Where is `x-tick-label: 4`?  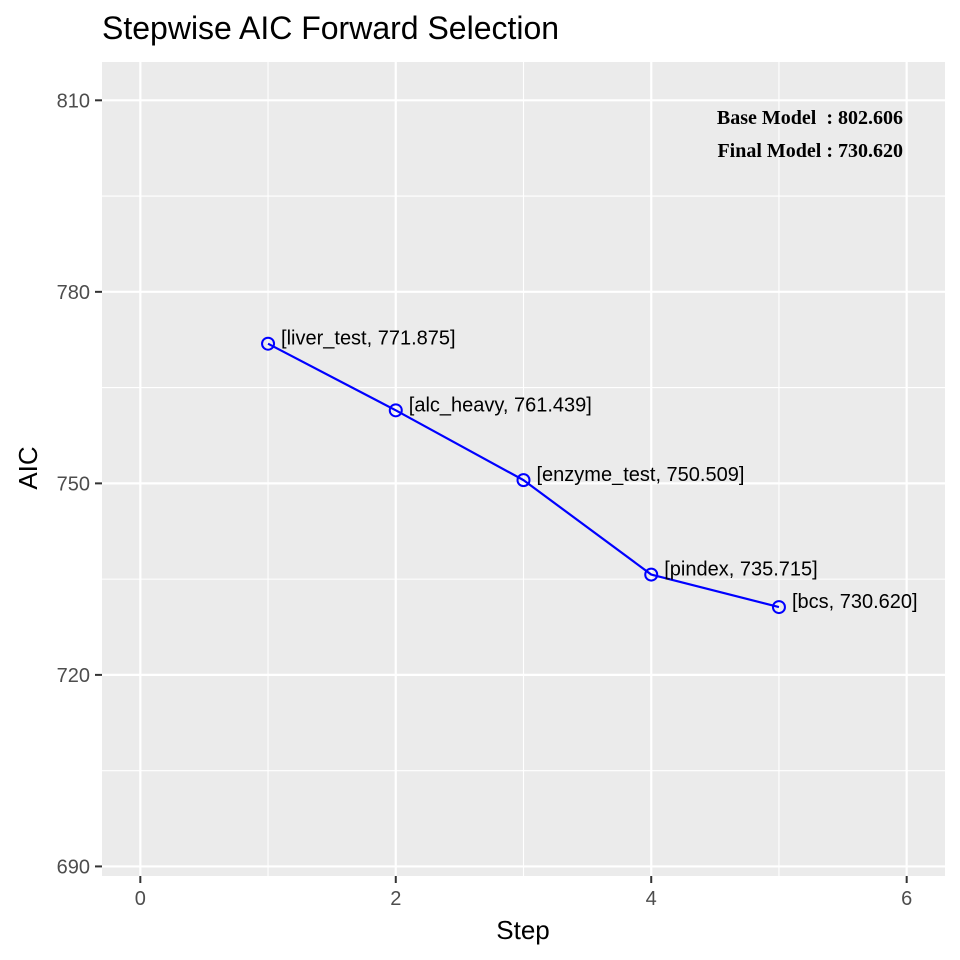
x-tick-label: 4 is located at coordinates (651, 899).